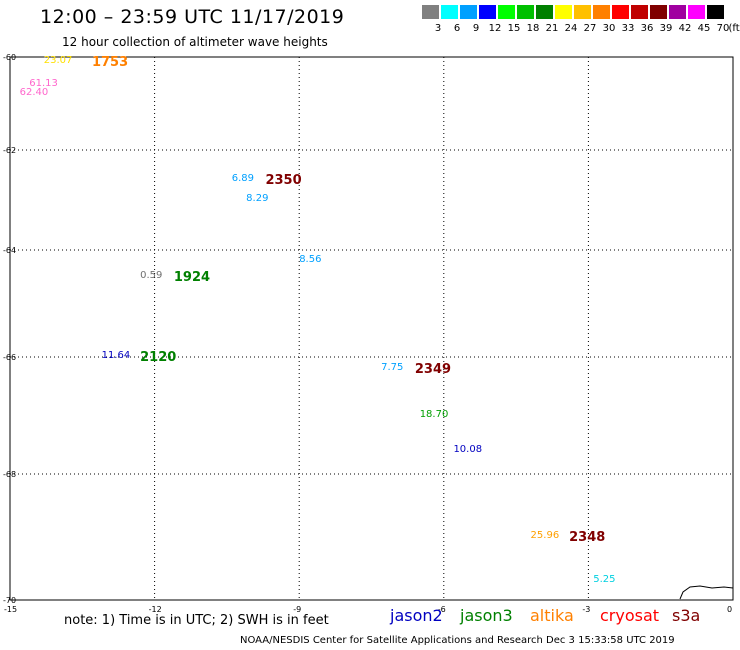  I want to click on wave-height-label: 23.07, so click(58, 60).